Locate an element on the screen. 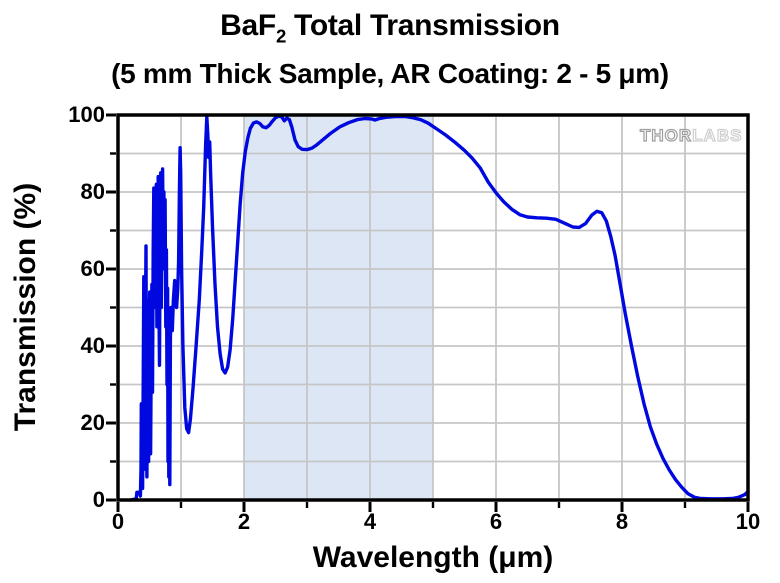 The width and height of the screenshot is (780, 583). thorlabs-watermark: THORLABS is located at coordinates (694, 135).